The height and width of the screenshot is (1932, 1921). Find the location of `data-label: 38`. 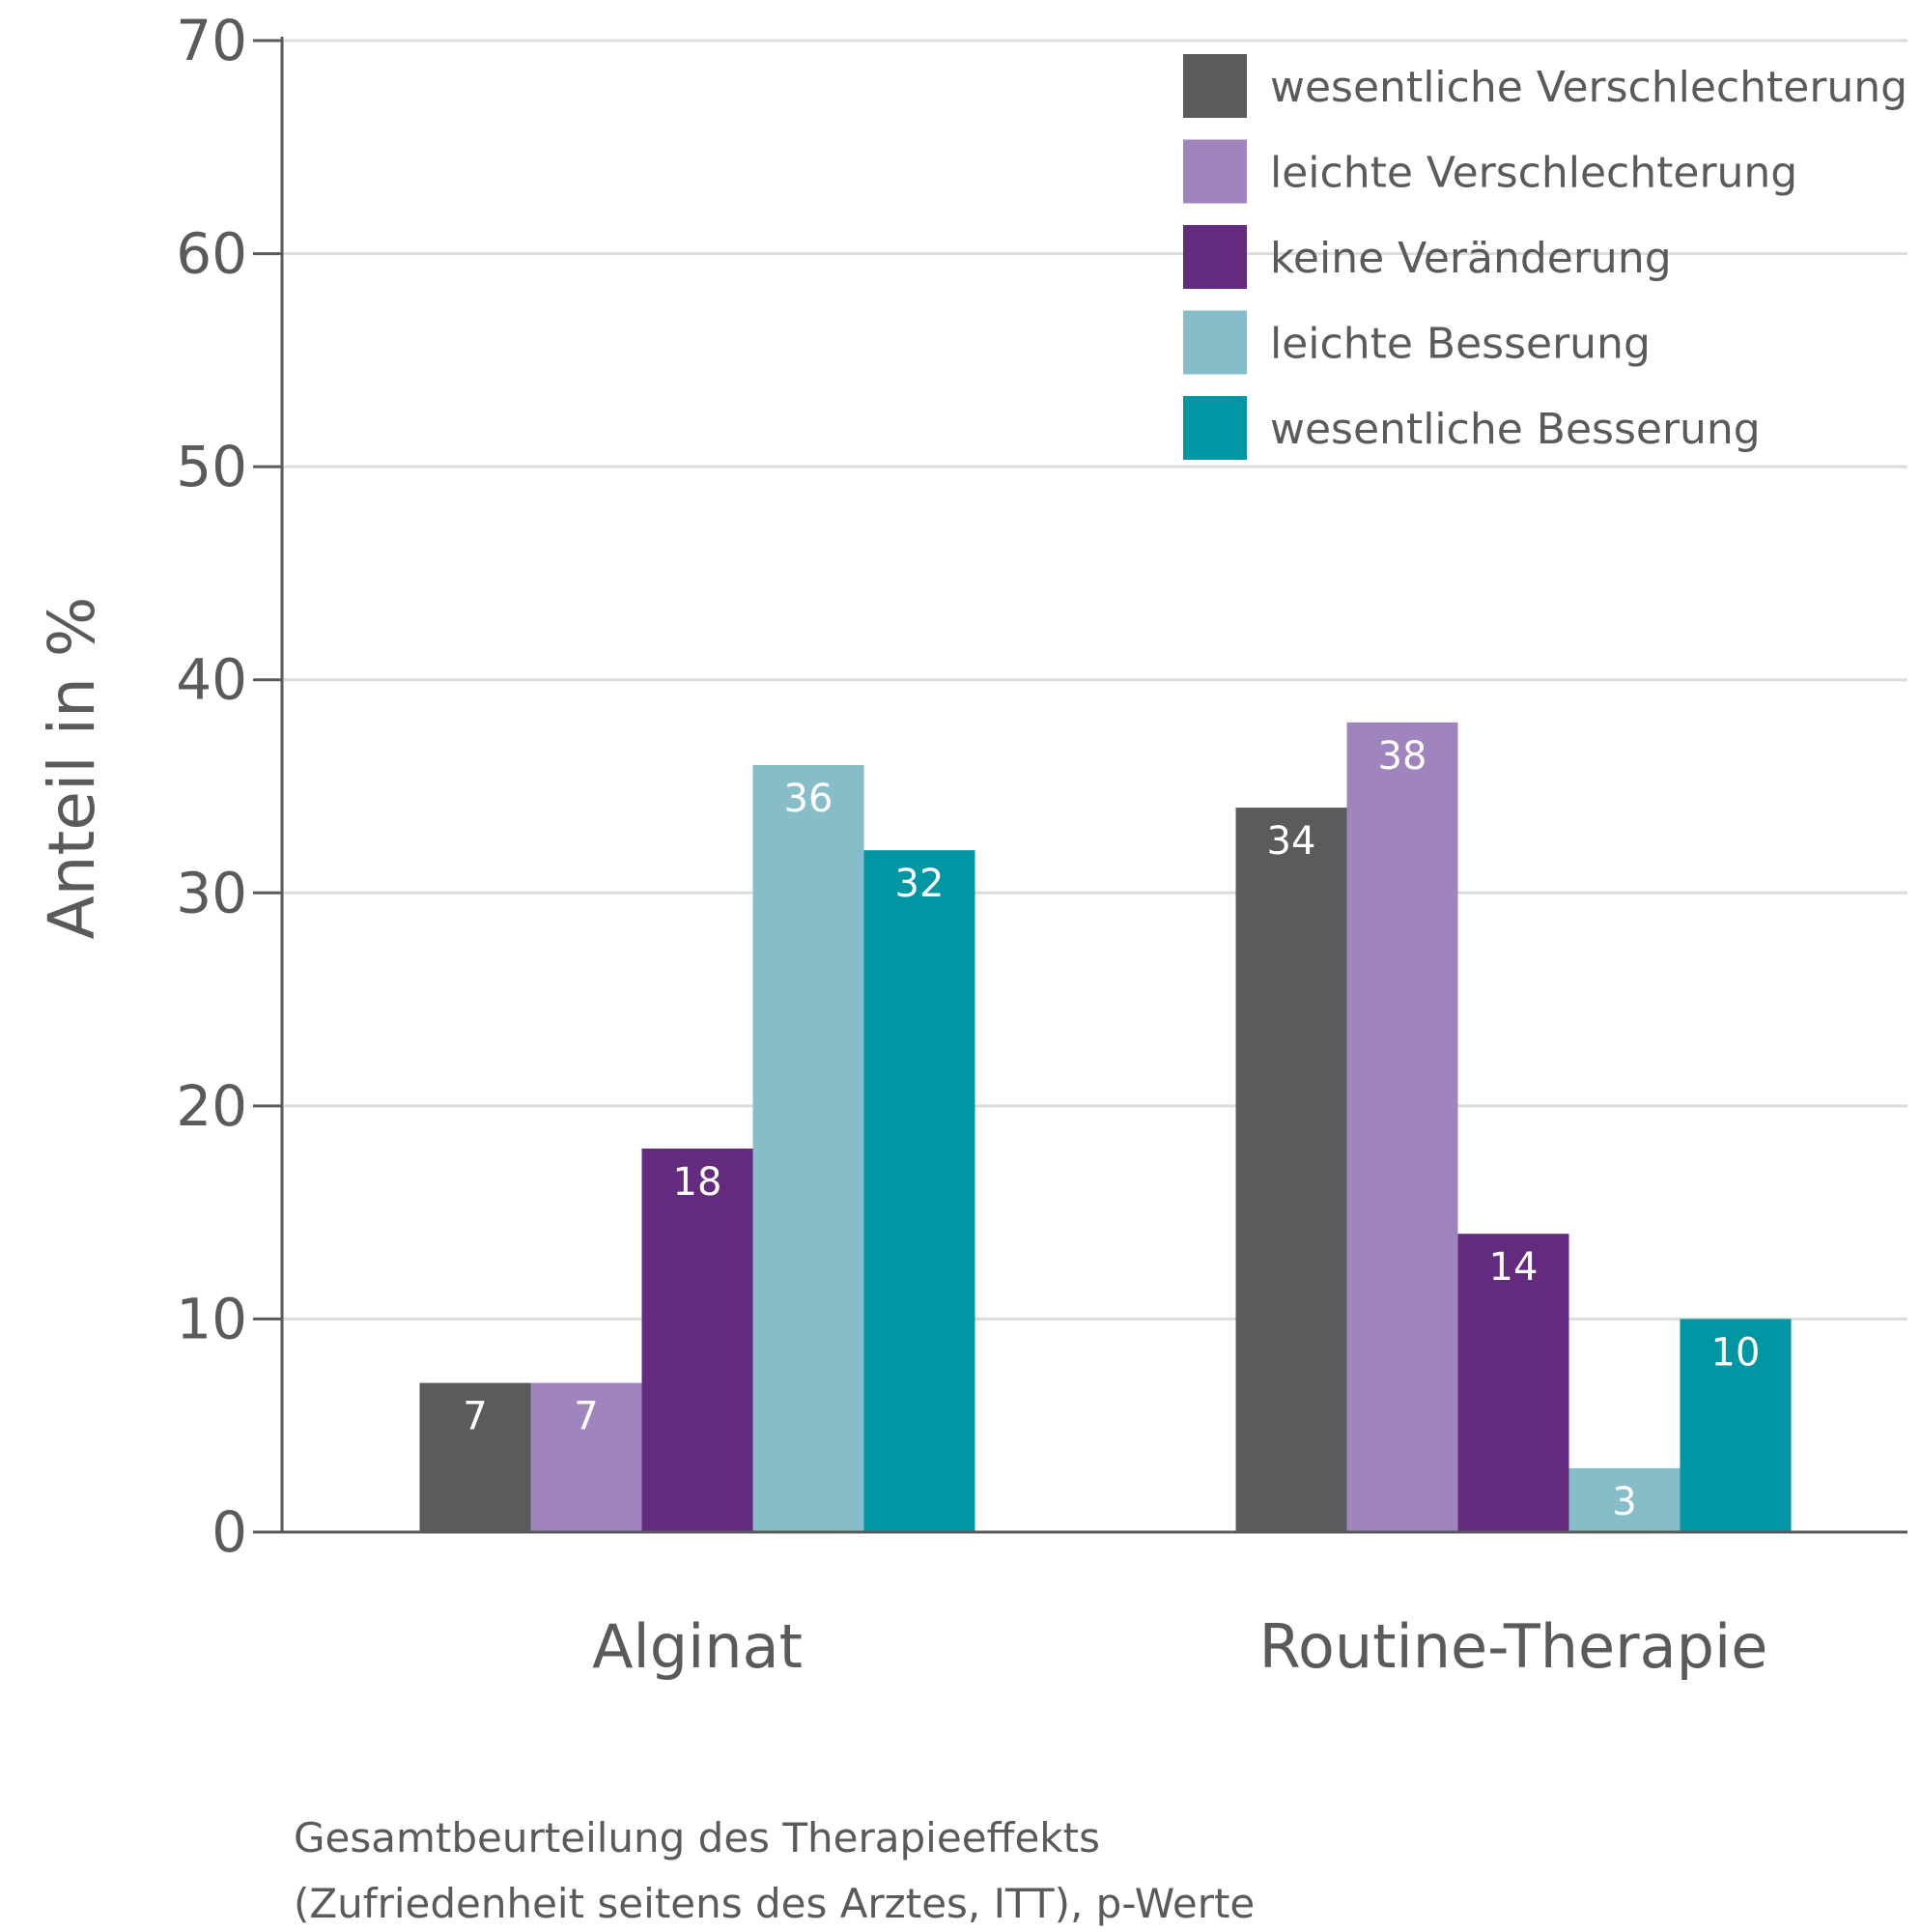

data-label: 38 is located at coordinates (1403, 756).